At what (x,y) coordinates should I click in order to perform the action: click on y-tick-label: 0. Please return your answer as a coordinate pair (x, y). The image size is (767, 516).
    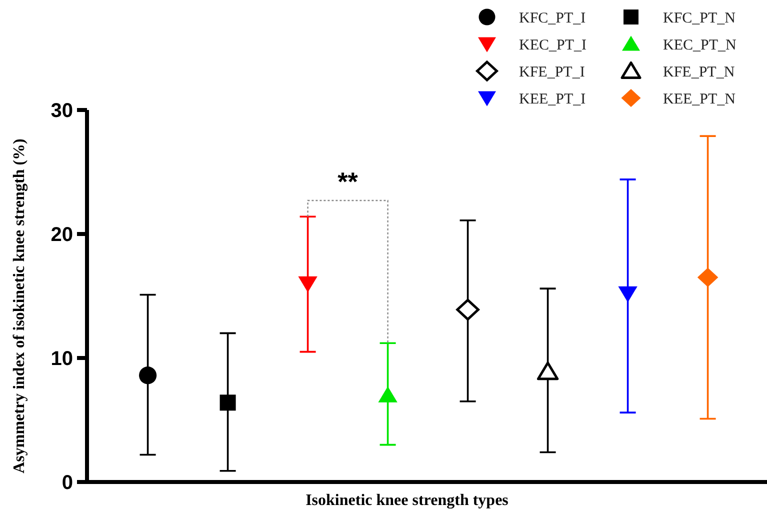
    Looking at the image, I should click on (67, 483).